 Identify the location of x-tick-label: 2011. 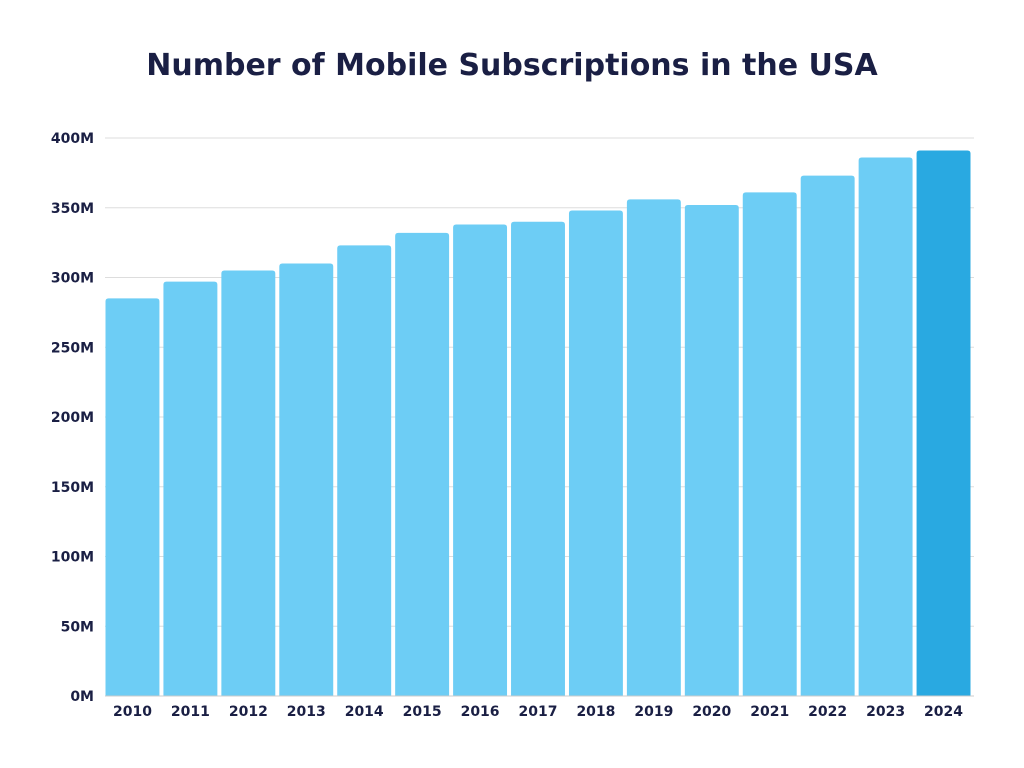
(190, 712).